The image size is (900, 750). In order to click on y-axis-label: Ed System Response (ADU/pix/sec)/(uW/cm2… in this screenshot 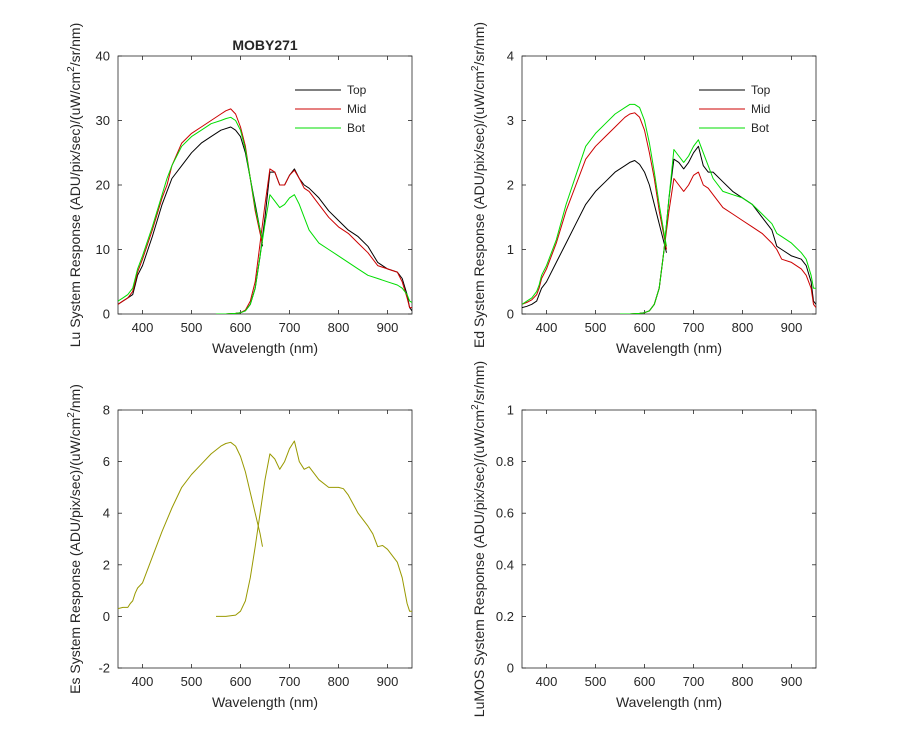, I will do `click(478, 185)`.